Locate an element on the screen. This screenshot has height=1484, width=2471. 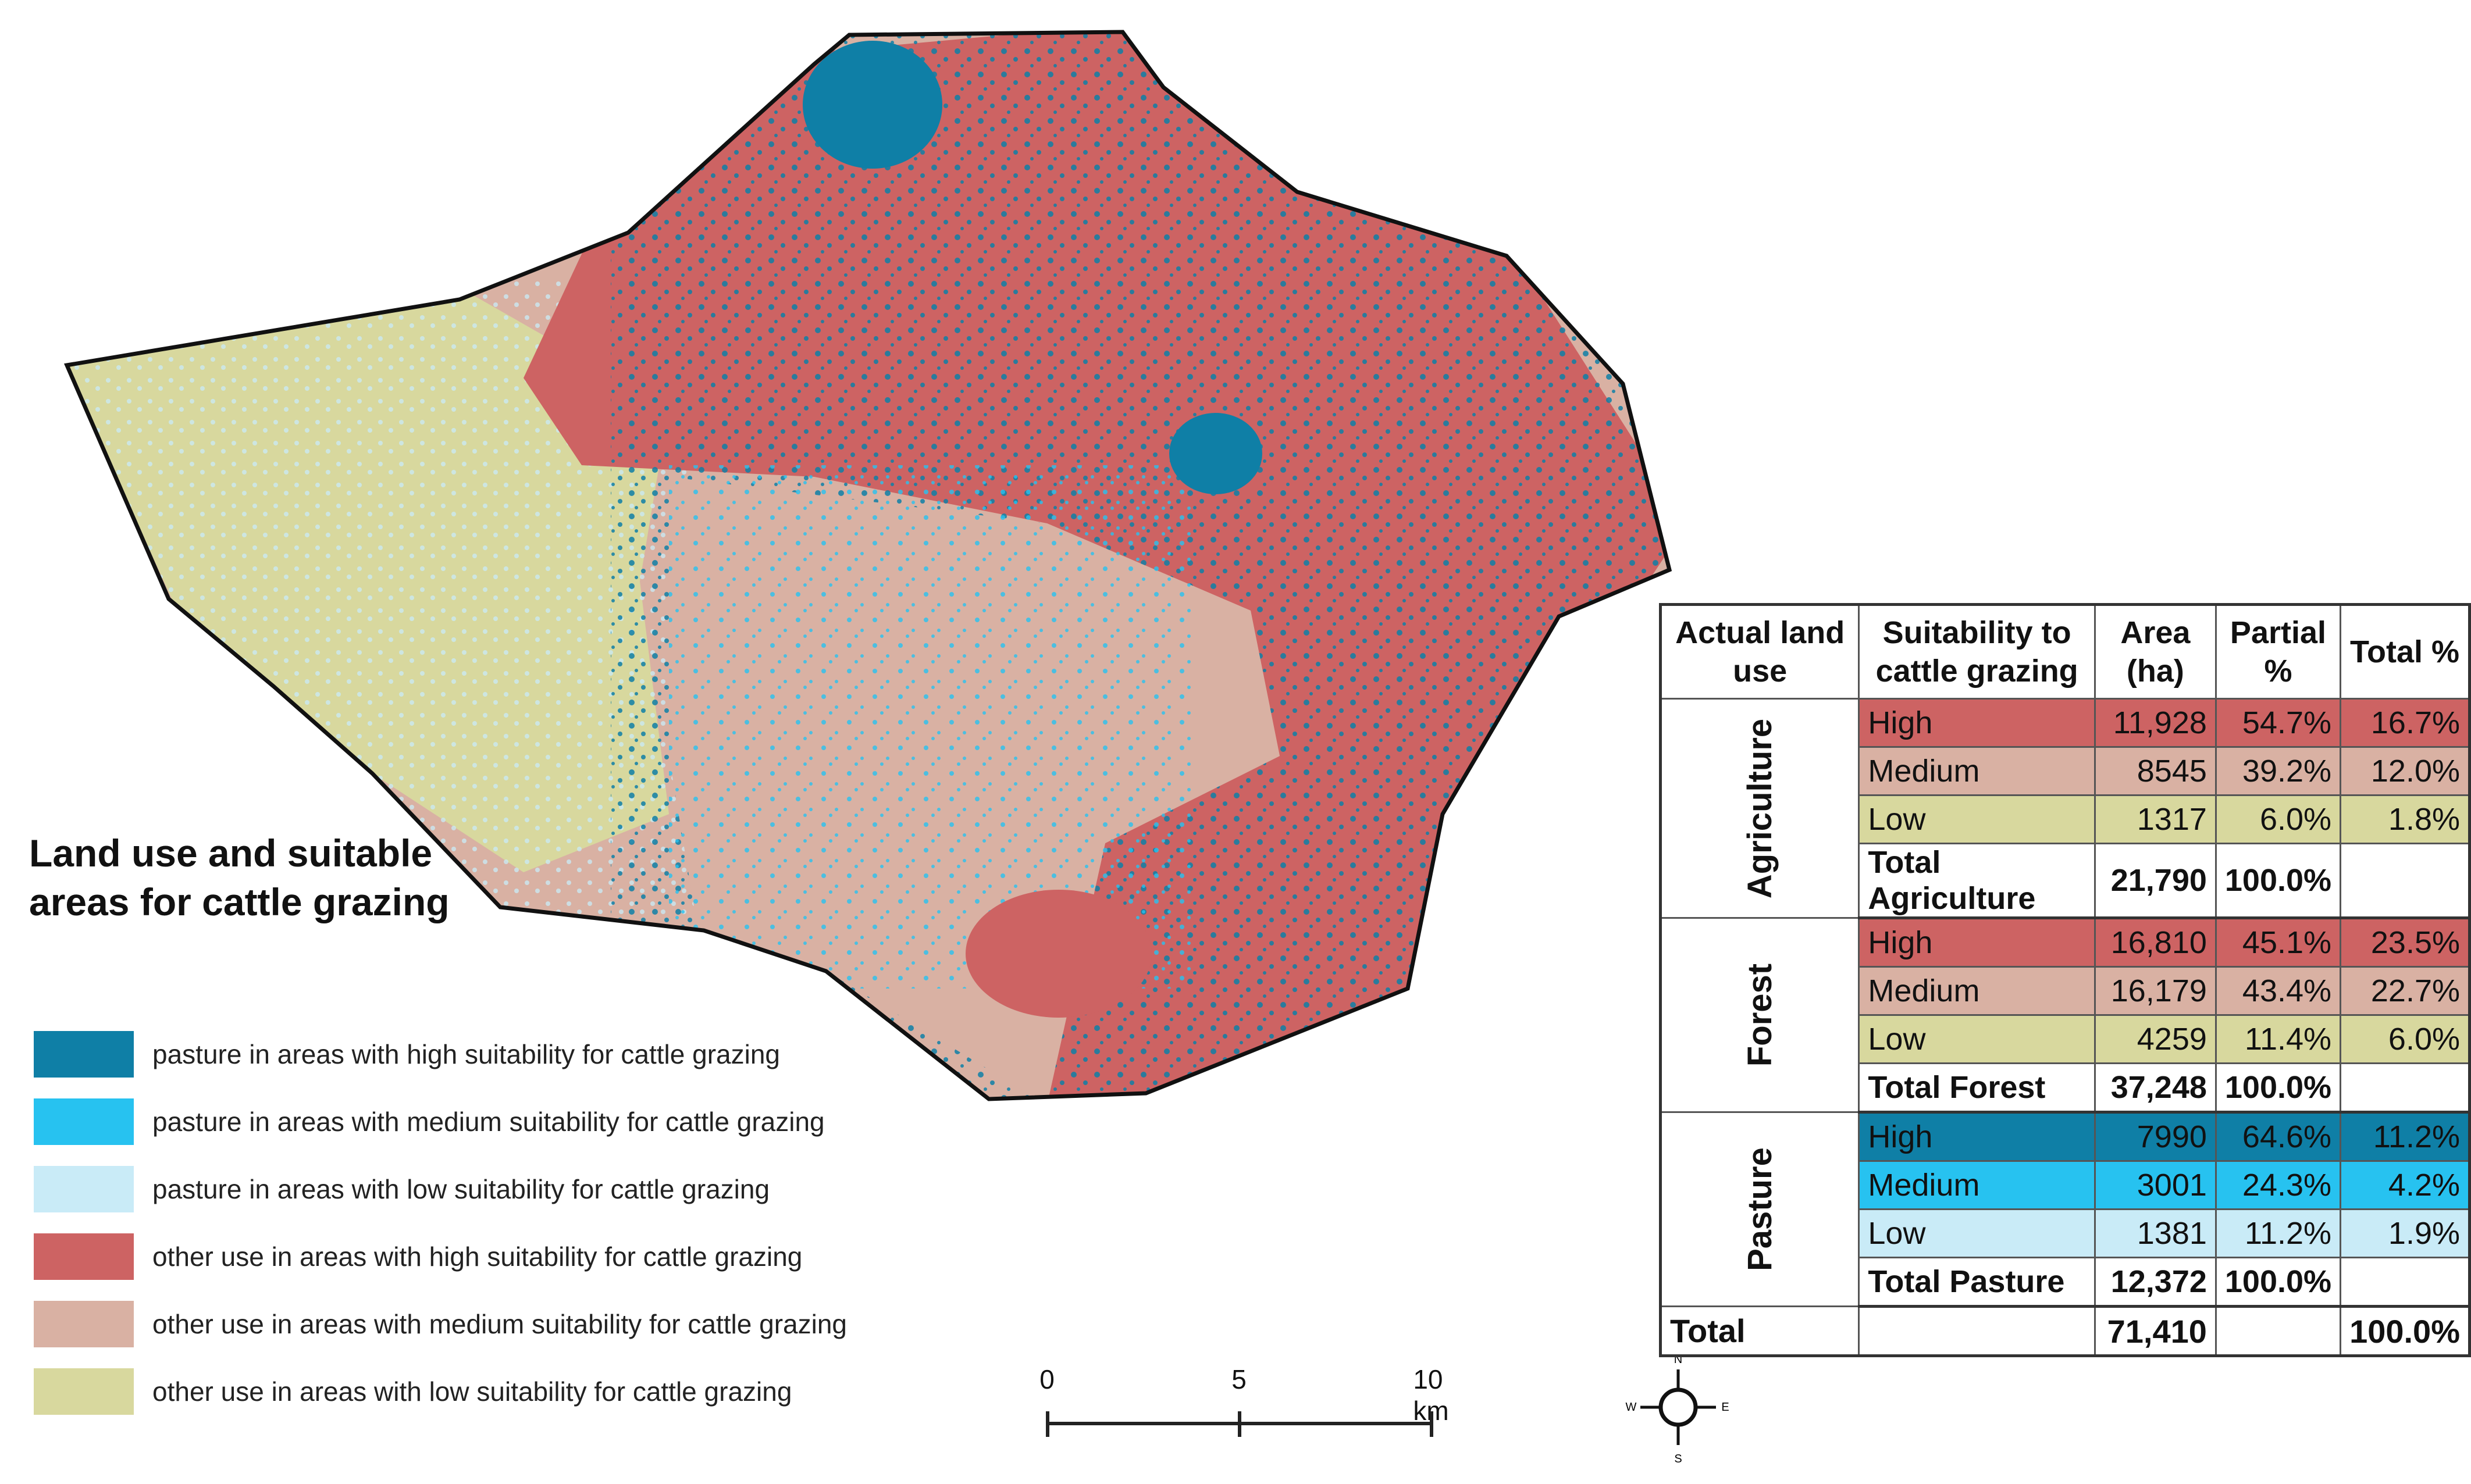
header-partial: Partial % is located at coordinates (2278, 652).